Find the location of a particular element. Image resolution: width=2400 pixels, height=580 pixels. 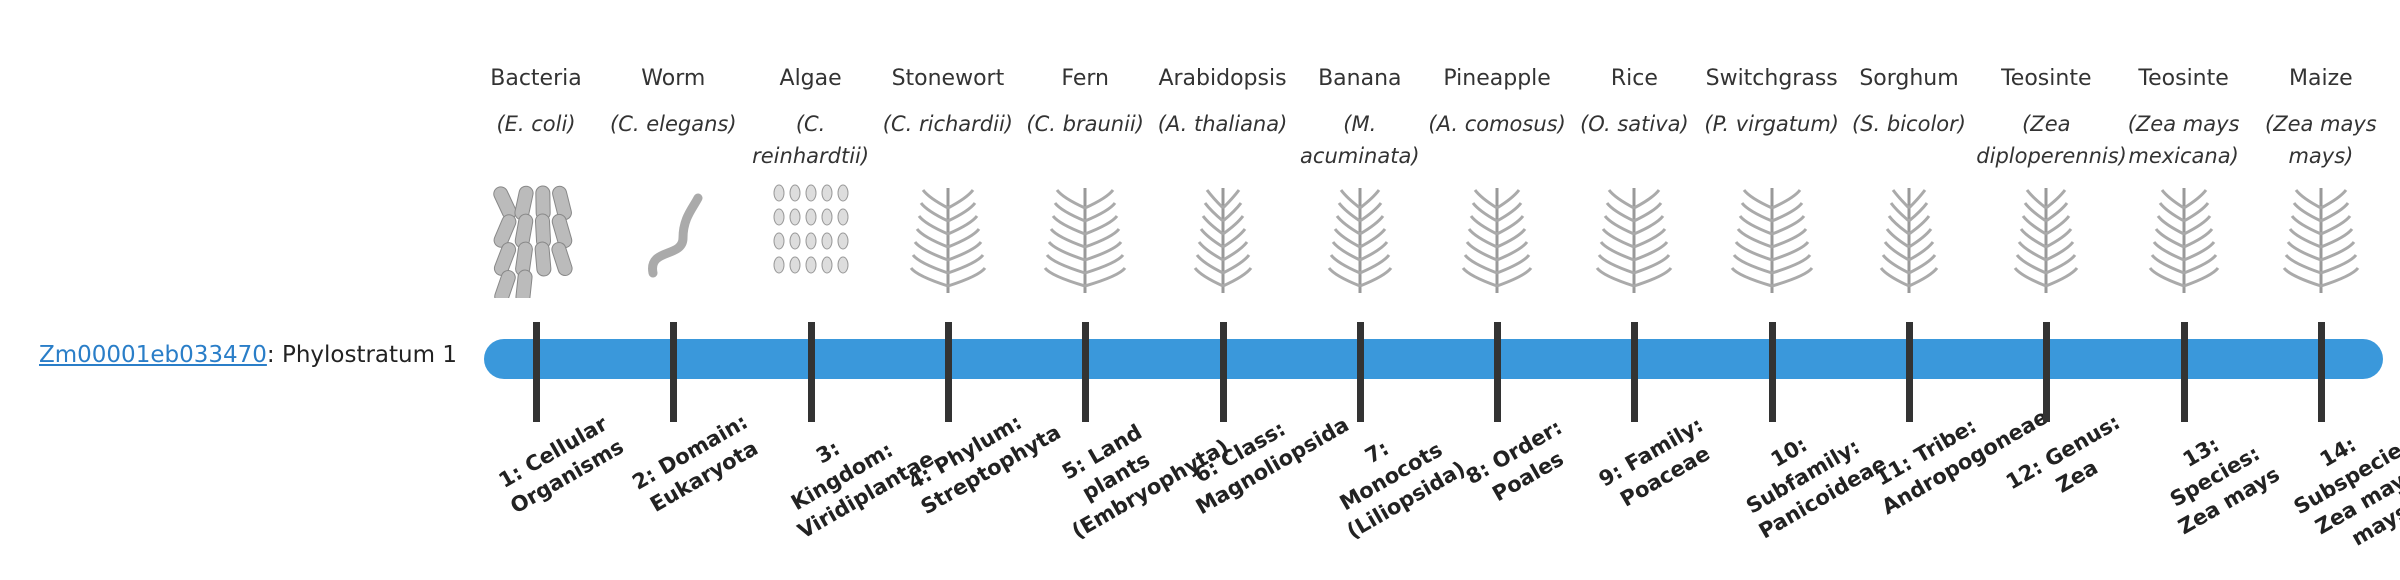

stratum-label: 1: Cellular Organisms is located at coordinates (561, 465).